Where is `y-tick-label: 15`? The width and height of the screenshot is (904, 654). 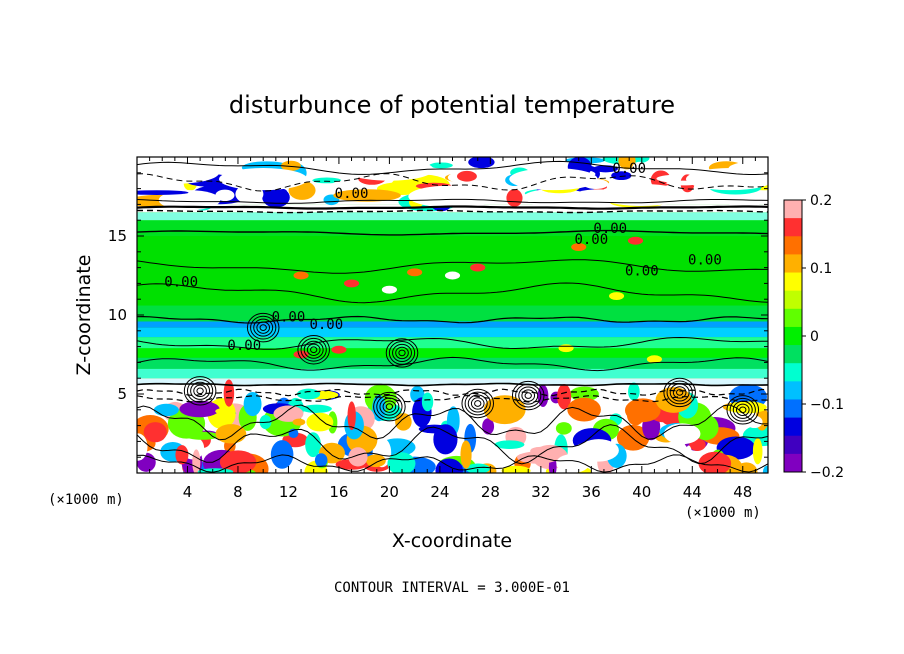 y-tick-label: 15 is located at coordinates (117, 236).